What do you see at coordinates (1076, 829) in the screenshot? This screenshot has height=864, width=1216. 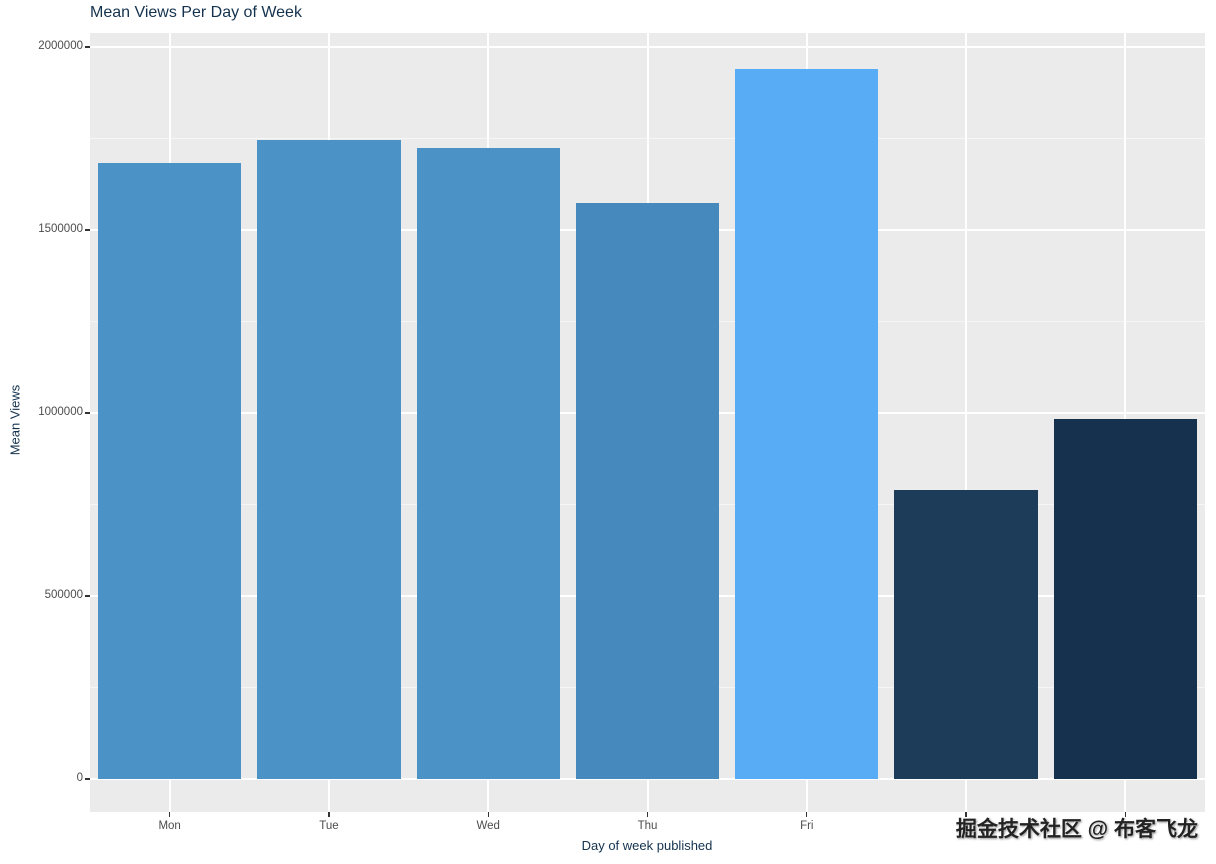 I see `watermark-text: 掘金技术社区 @ 布客飞龙` at bounding box center [1076, 829].